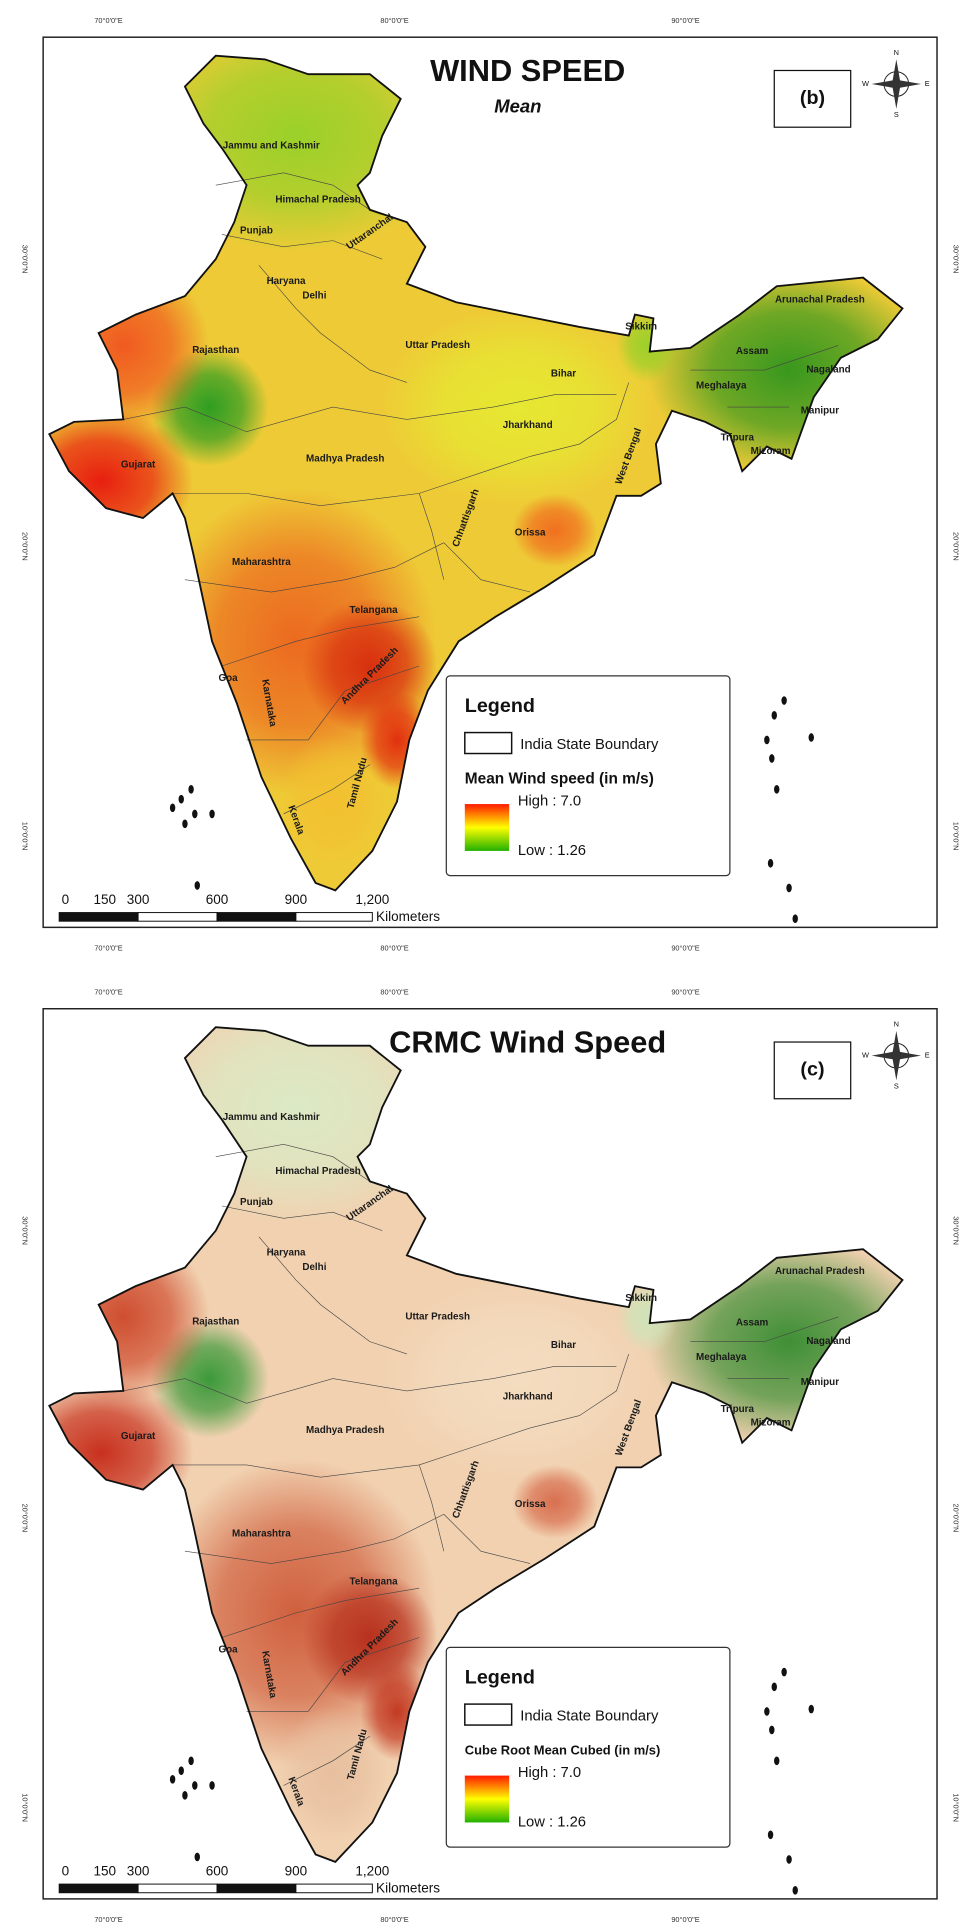 This screenshot has width=974, height=1925. Describe the element at coordinates (812, 1070) in the screenshot. I see `panel-box` at that location.